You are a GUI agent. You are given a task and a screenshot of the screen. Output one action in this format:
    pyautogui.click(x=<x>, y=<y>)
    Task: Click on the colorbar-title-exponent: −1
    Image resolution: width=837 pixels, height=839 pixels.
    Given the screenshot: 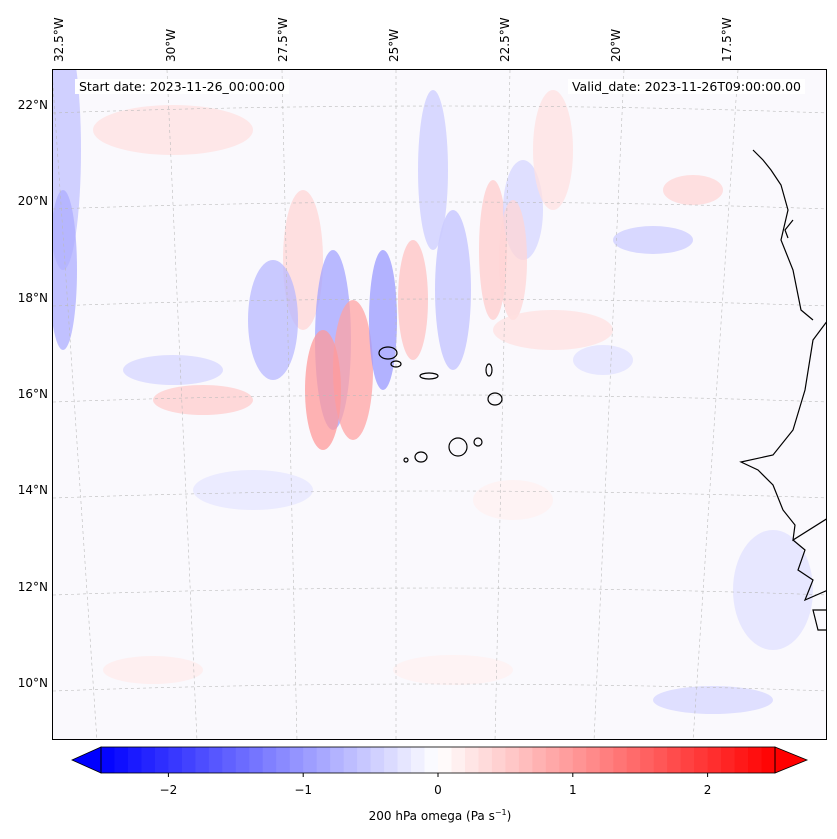 What is the action you would take?
    pyautogui.click(x=500, y=812)
    